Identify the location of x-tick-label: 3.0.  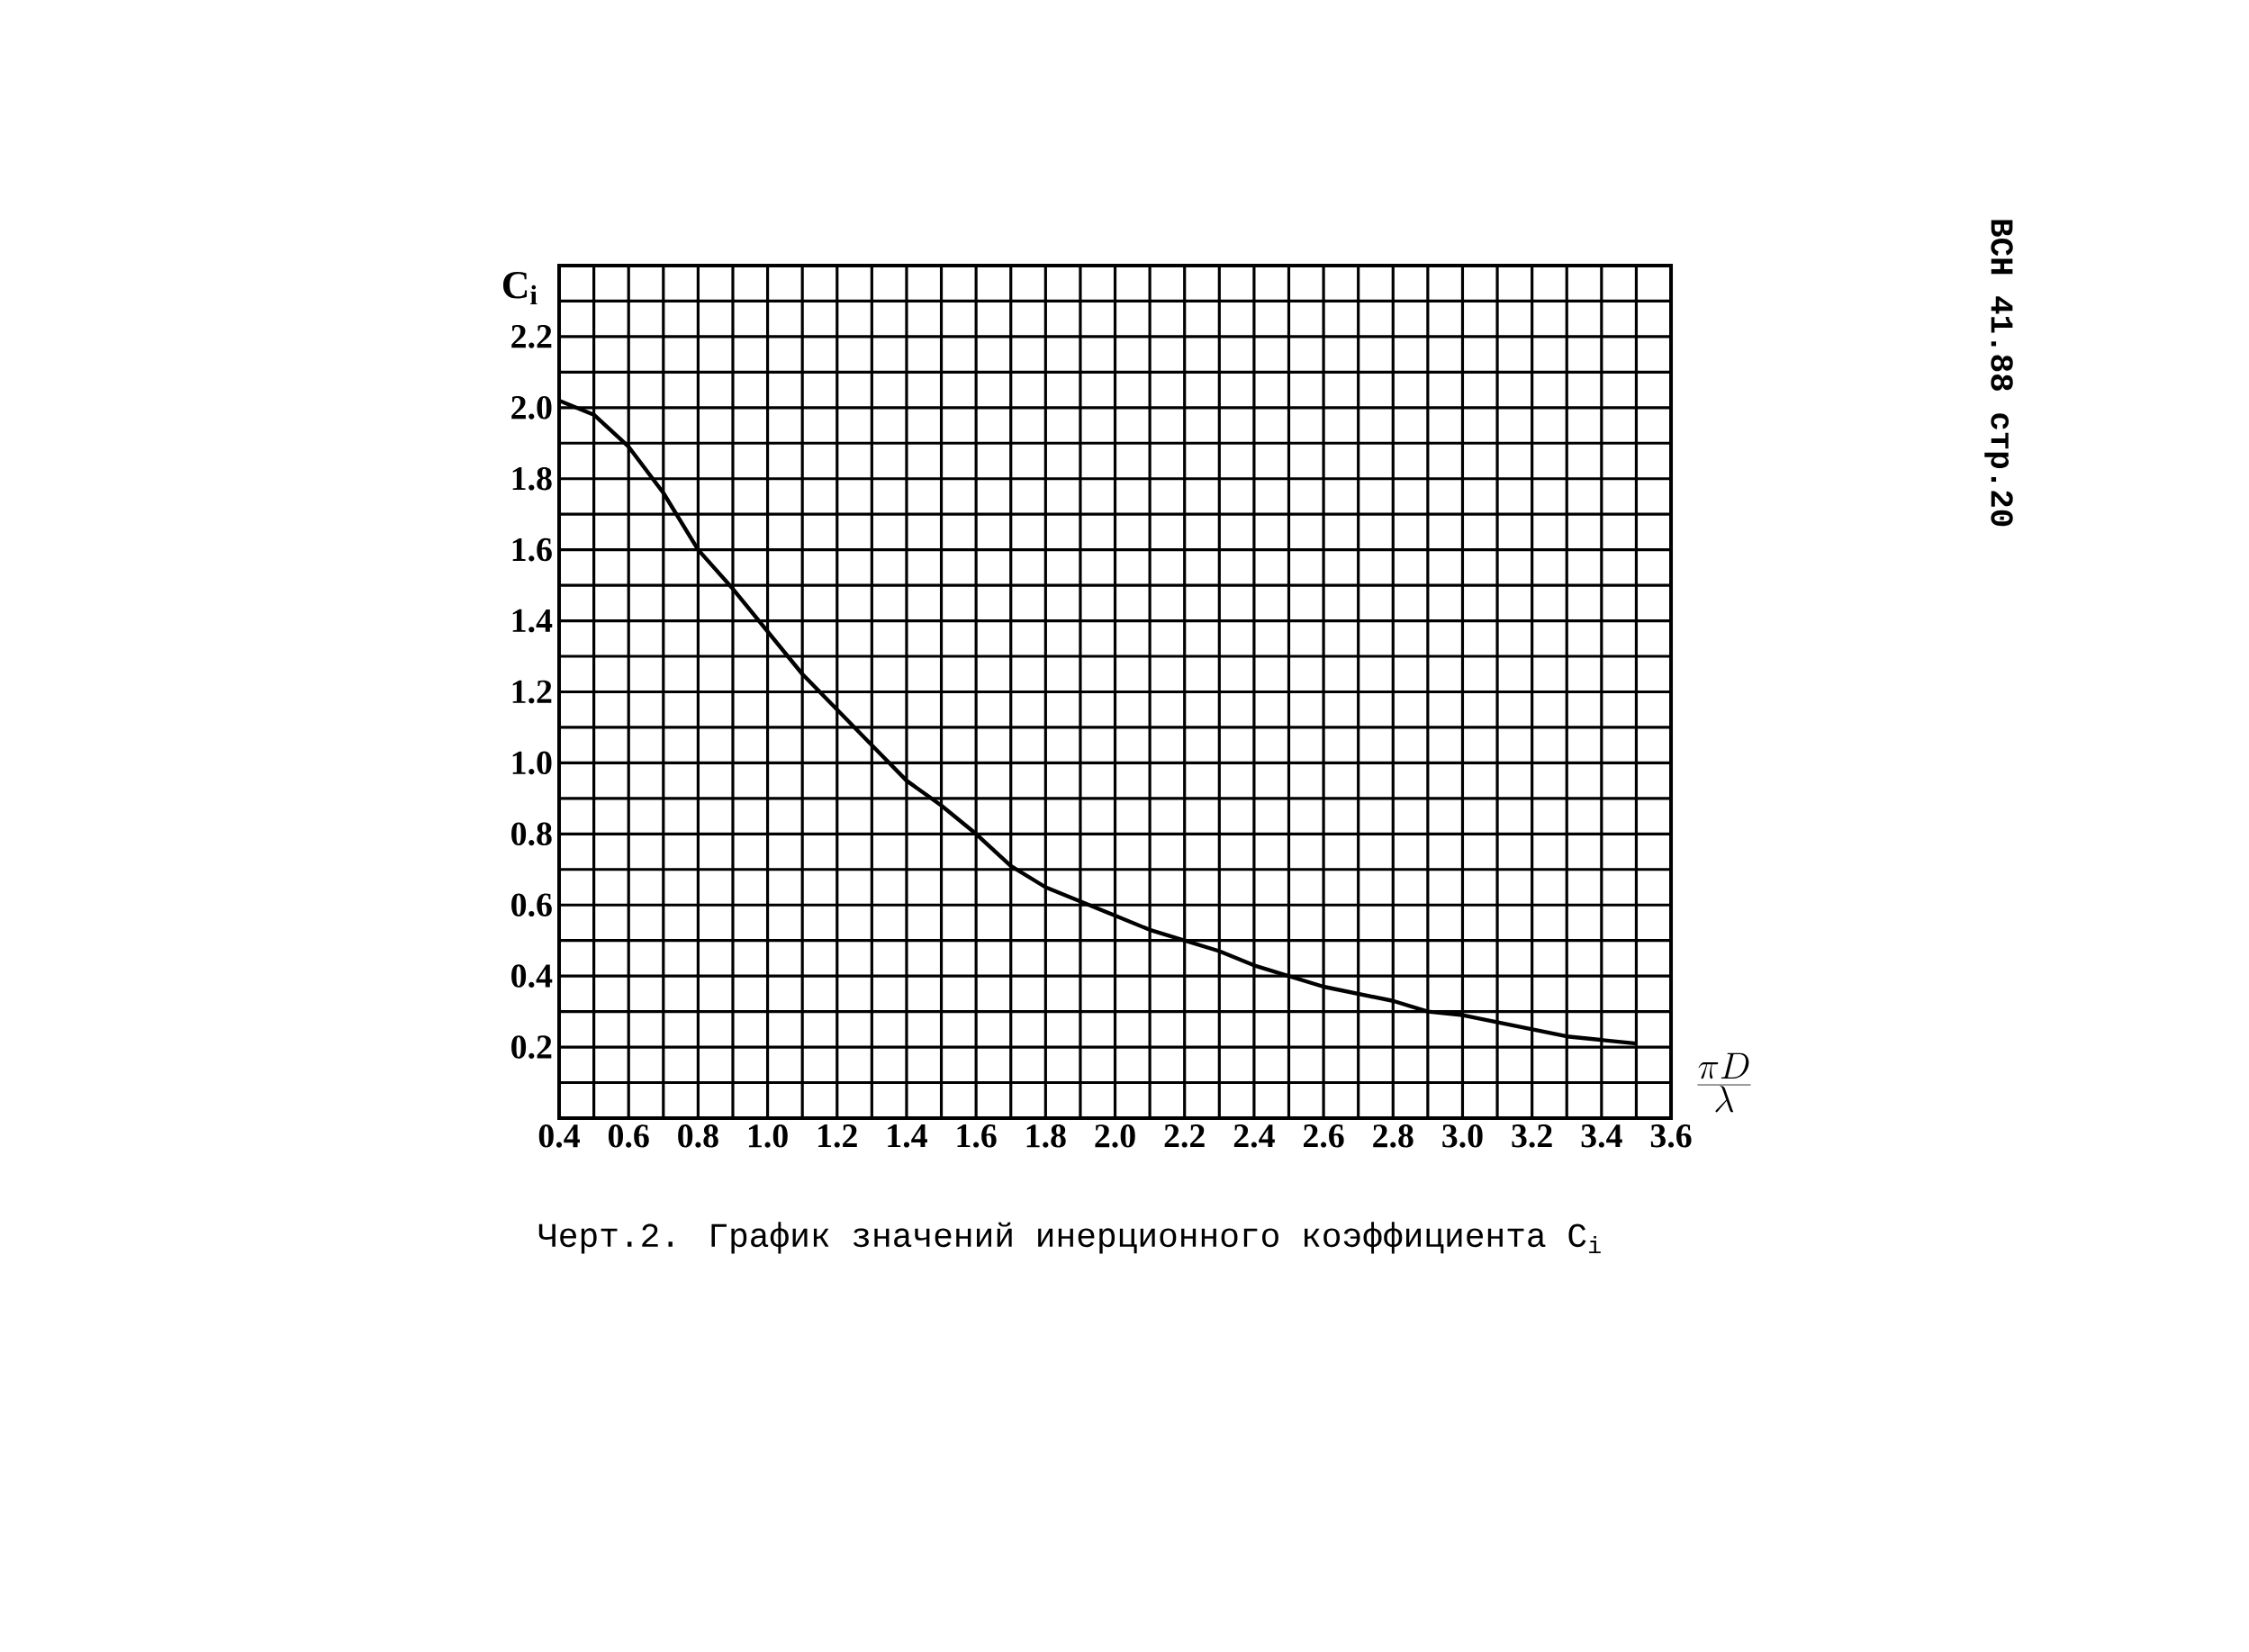
(1462, 1136).